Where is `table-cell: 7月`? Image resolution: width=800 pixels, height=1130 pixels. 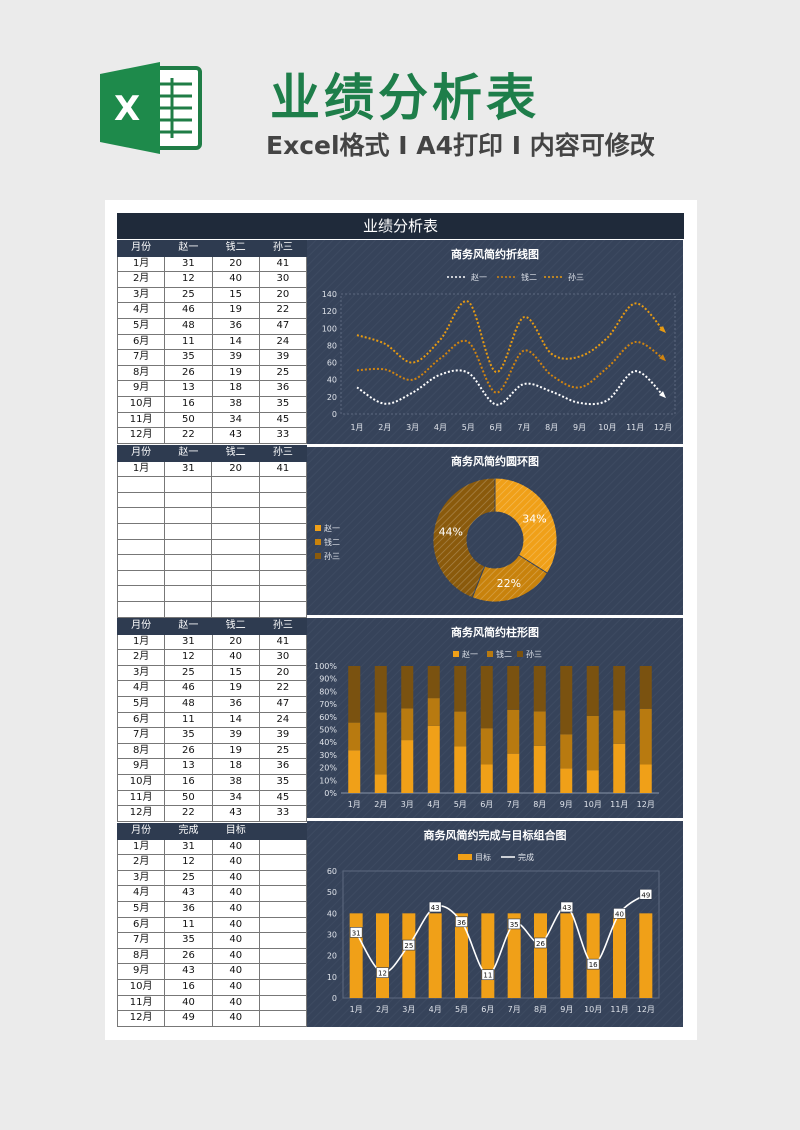
table-cell: 7月 is located at coordinates (141, 735).